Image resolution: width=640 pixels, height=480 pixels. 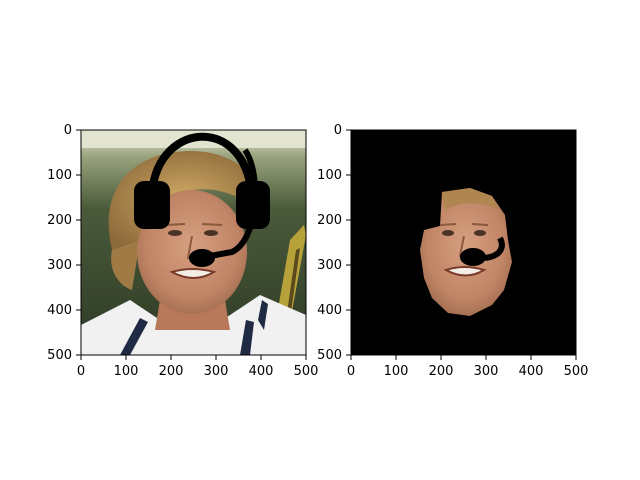 I want to click on left-y-axis: 0 100 200 300 400 500, so click(x=64, y=243).